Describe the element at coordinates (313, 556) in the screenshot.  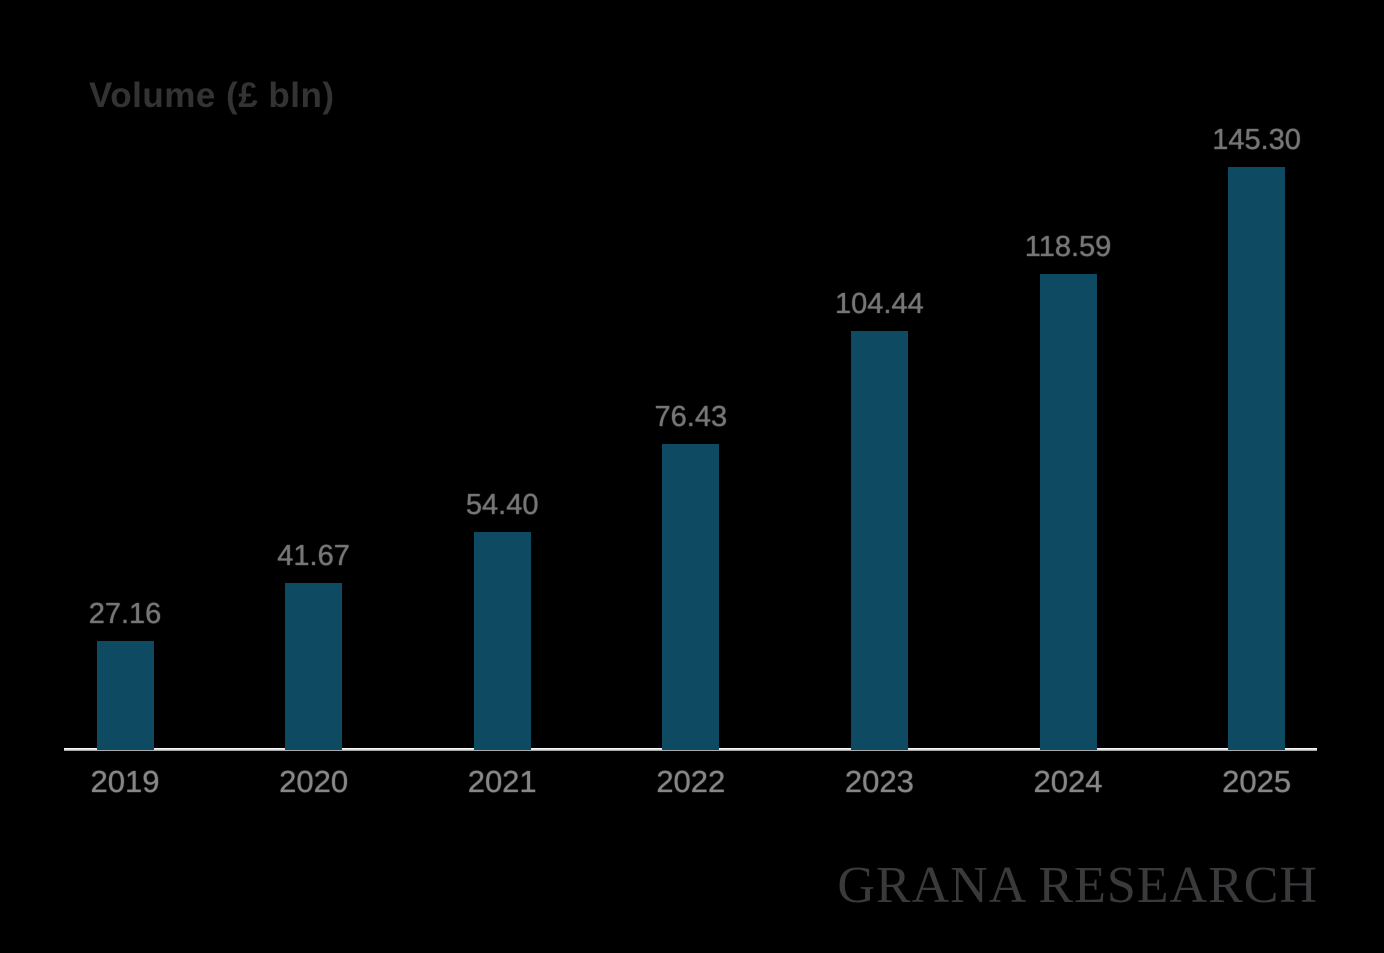
I see `bar-value-label-2020: 41.67` at that location.